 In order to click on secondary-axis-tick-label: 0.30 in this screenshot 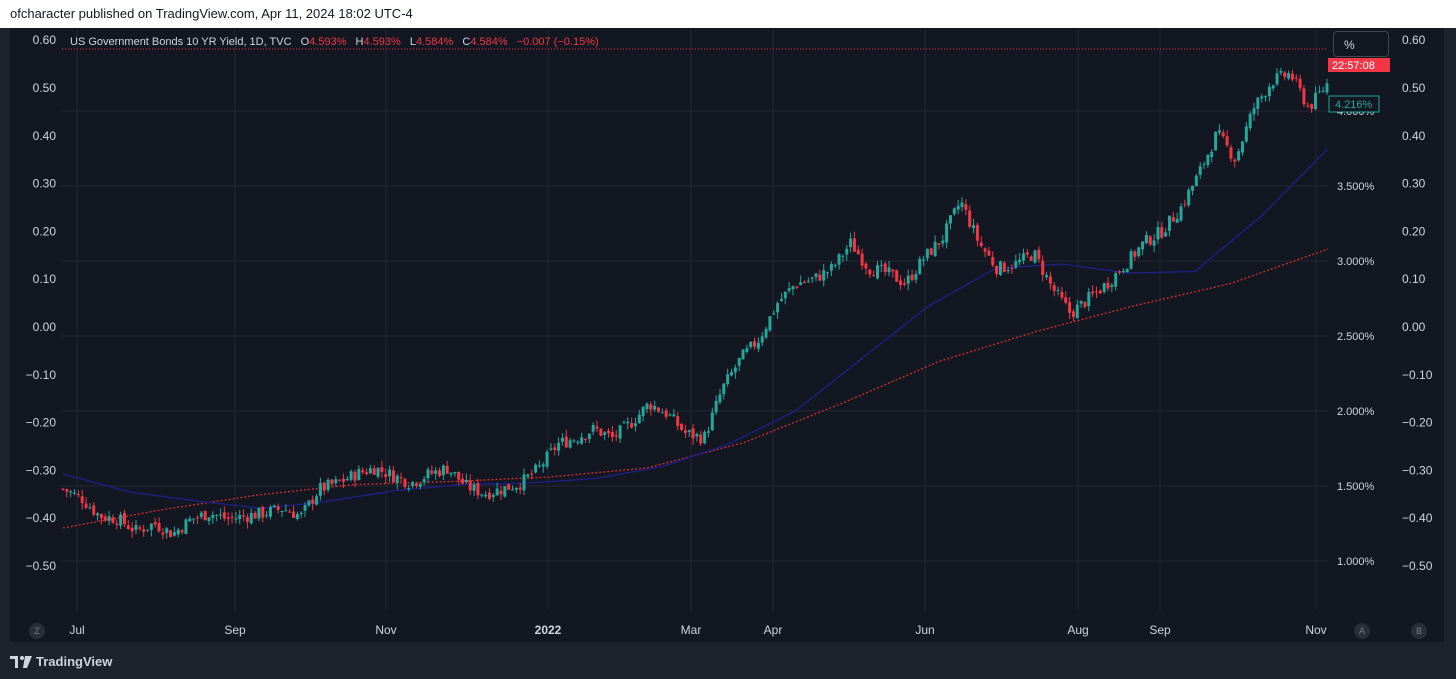, I will do `click(1414, 184)`.